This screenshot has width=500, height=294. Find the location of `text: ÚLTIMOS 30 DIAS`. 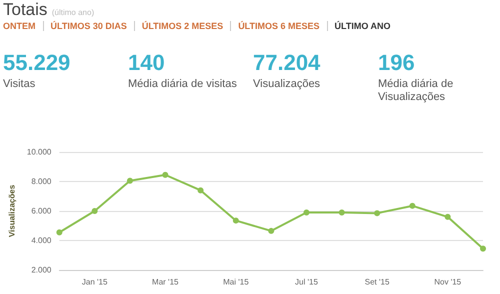

text: ÚLTIMOS 30 DIAS is located at coordinates (92, 26).